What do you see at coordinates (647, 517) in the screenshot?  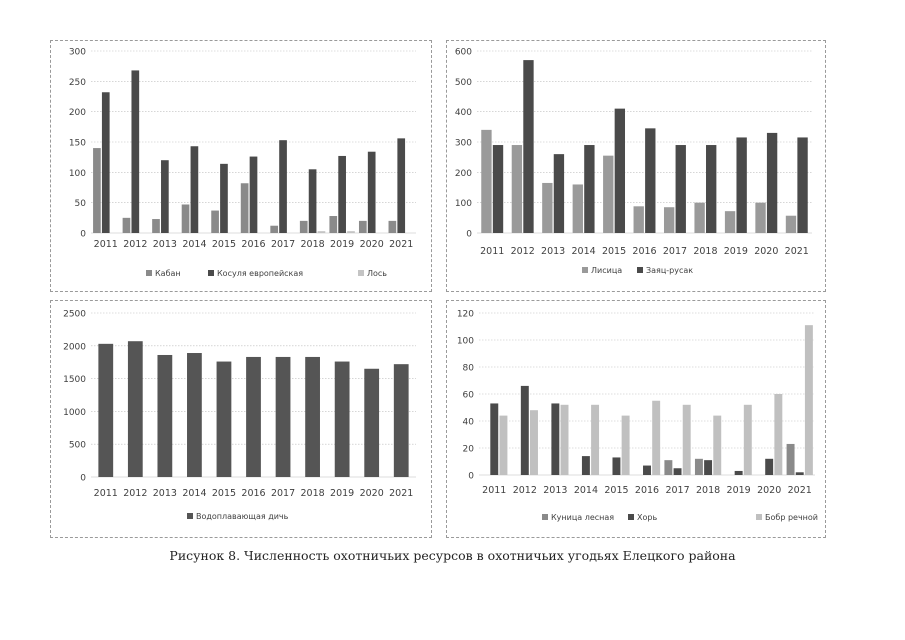 I see `legend-label: Хорь` at bounding box center [647, 517].